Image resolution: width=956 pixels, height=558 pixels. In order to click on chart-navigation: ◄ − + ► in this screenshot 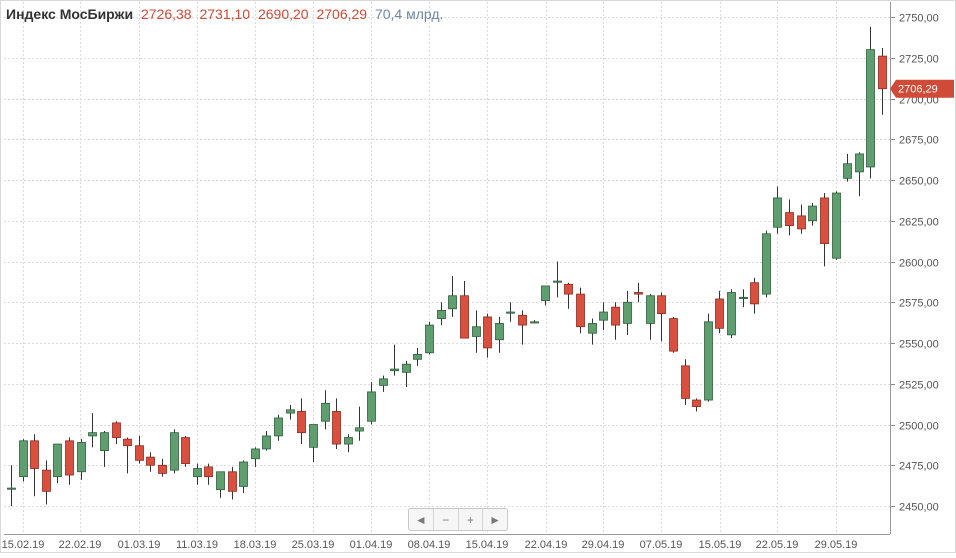, I will do `click(458, 519)`.